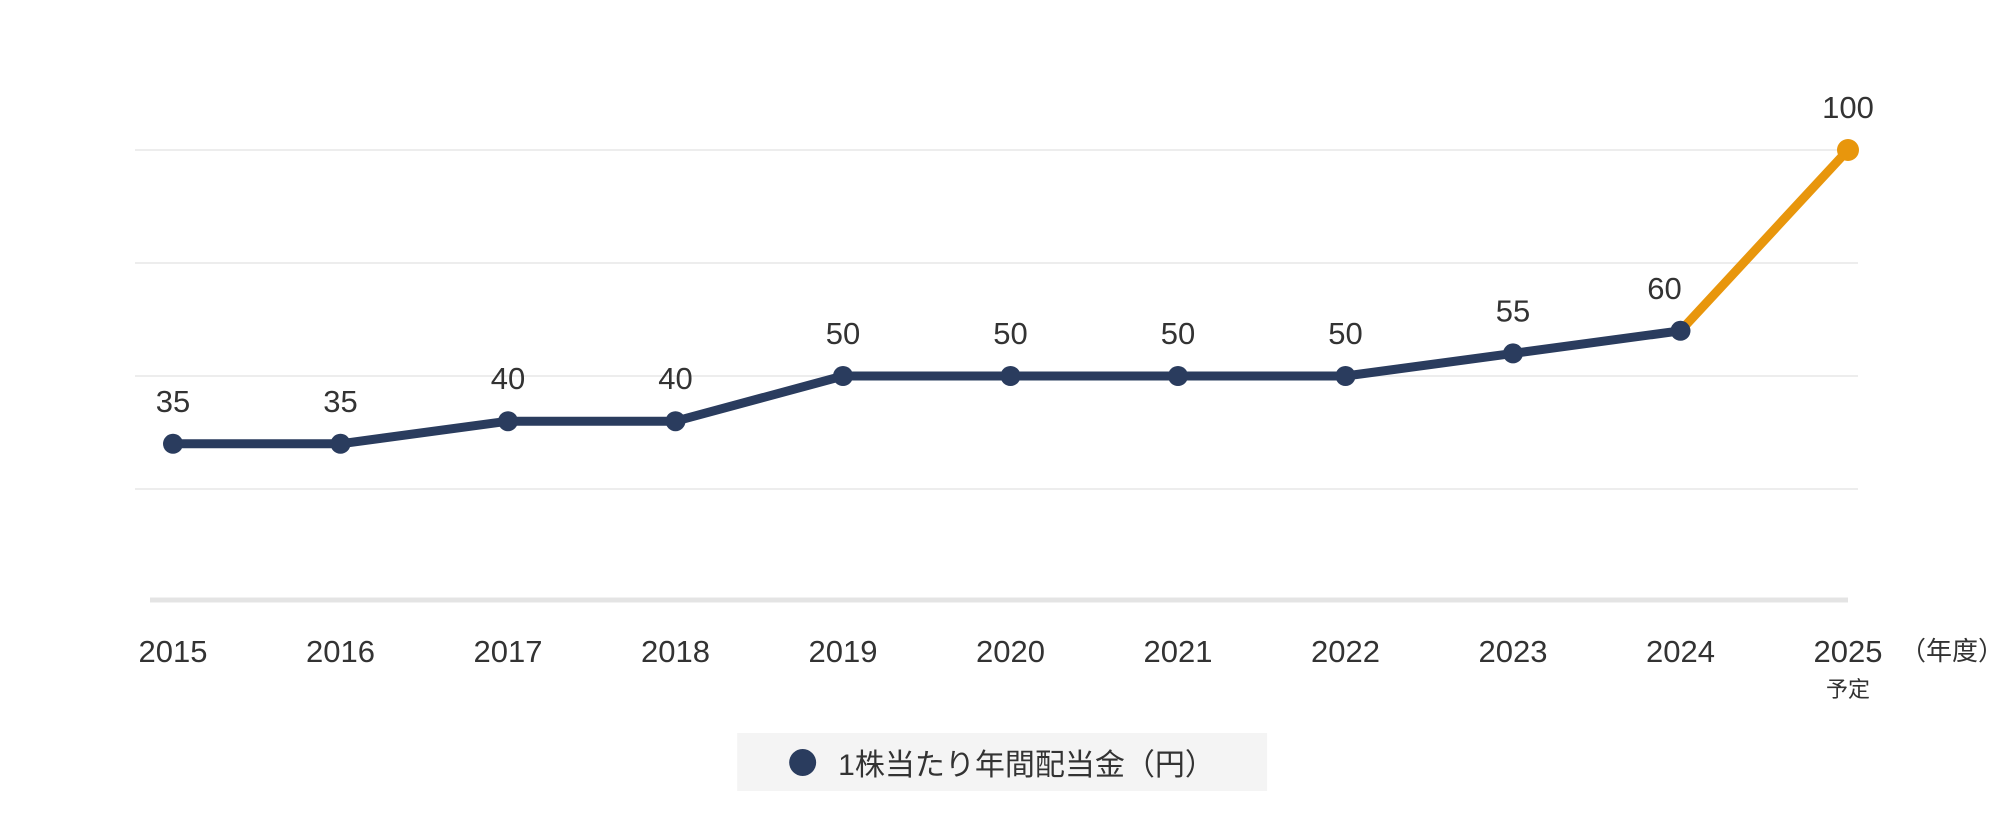 The height and width of the screenshot is (823, 2004). Describe the element at coordinates (1848, 651) in the screenshot. I see `x-axis-label: 2025` at that location.